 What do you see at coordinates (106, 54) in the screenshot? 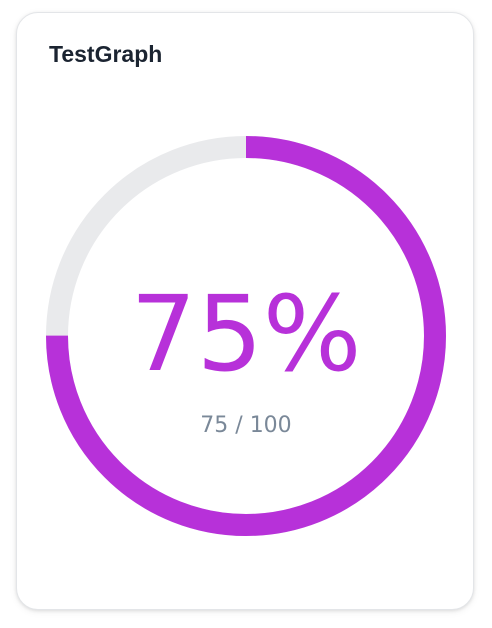
I see `card-title: TestGraph` at bounding box center [106, 54].